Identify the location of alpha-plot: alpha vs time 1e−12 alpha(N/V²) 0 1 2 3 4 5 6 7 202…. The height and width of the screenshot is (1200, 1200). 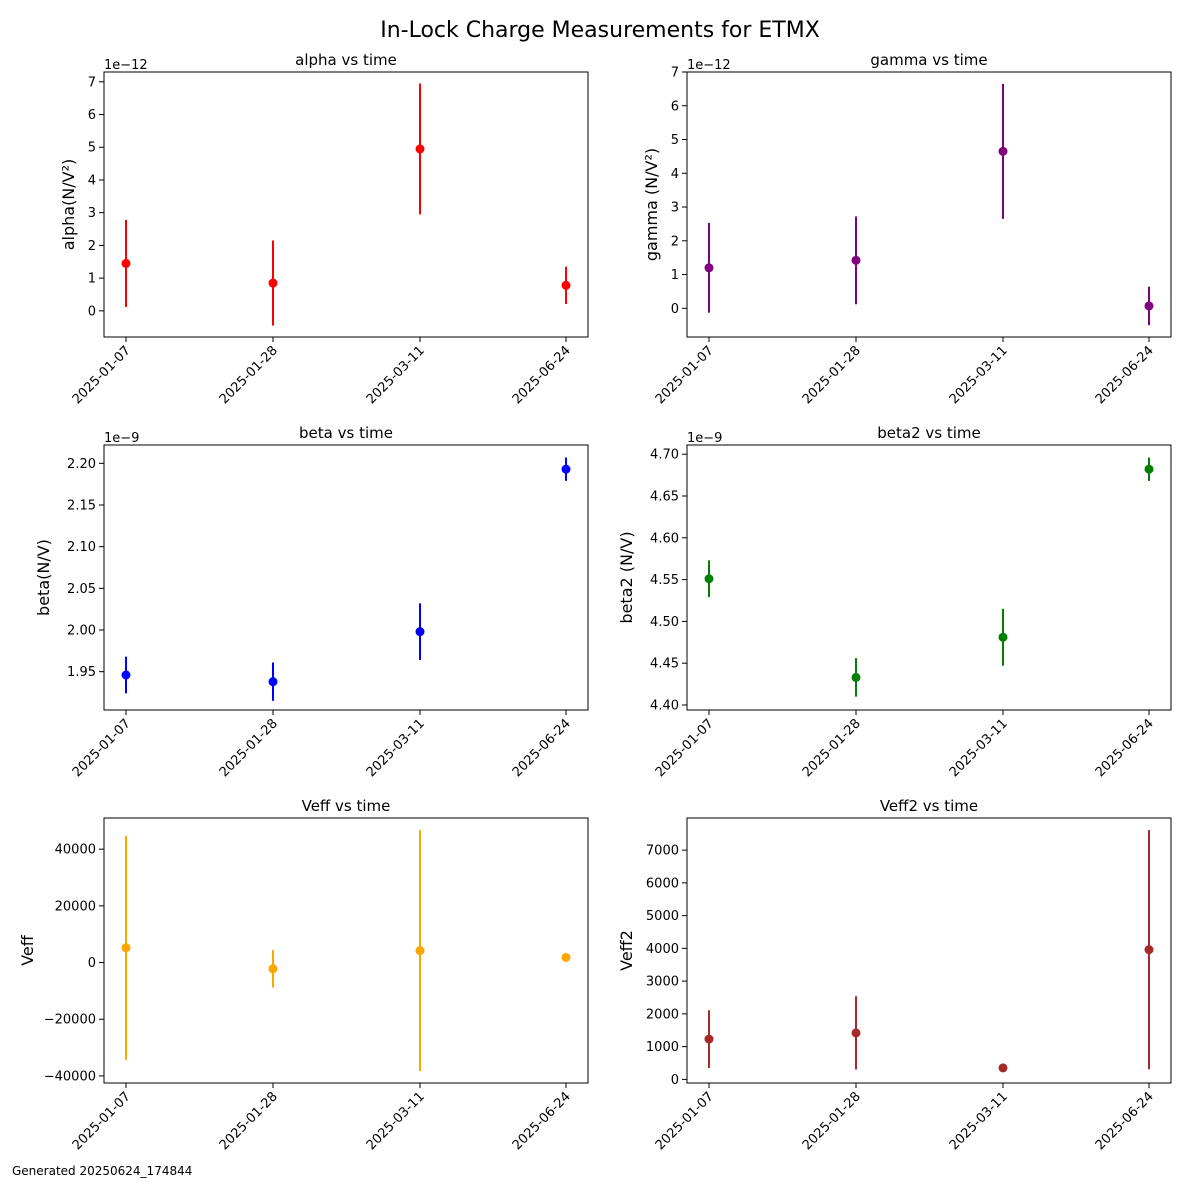
(324, 229).